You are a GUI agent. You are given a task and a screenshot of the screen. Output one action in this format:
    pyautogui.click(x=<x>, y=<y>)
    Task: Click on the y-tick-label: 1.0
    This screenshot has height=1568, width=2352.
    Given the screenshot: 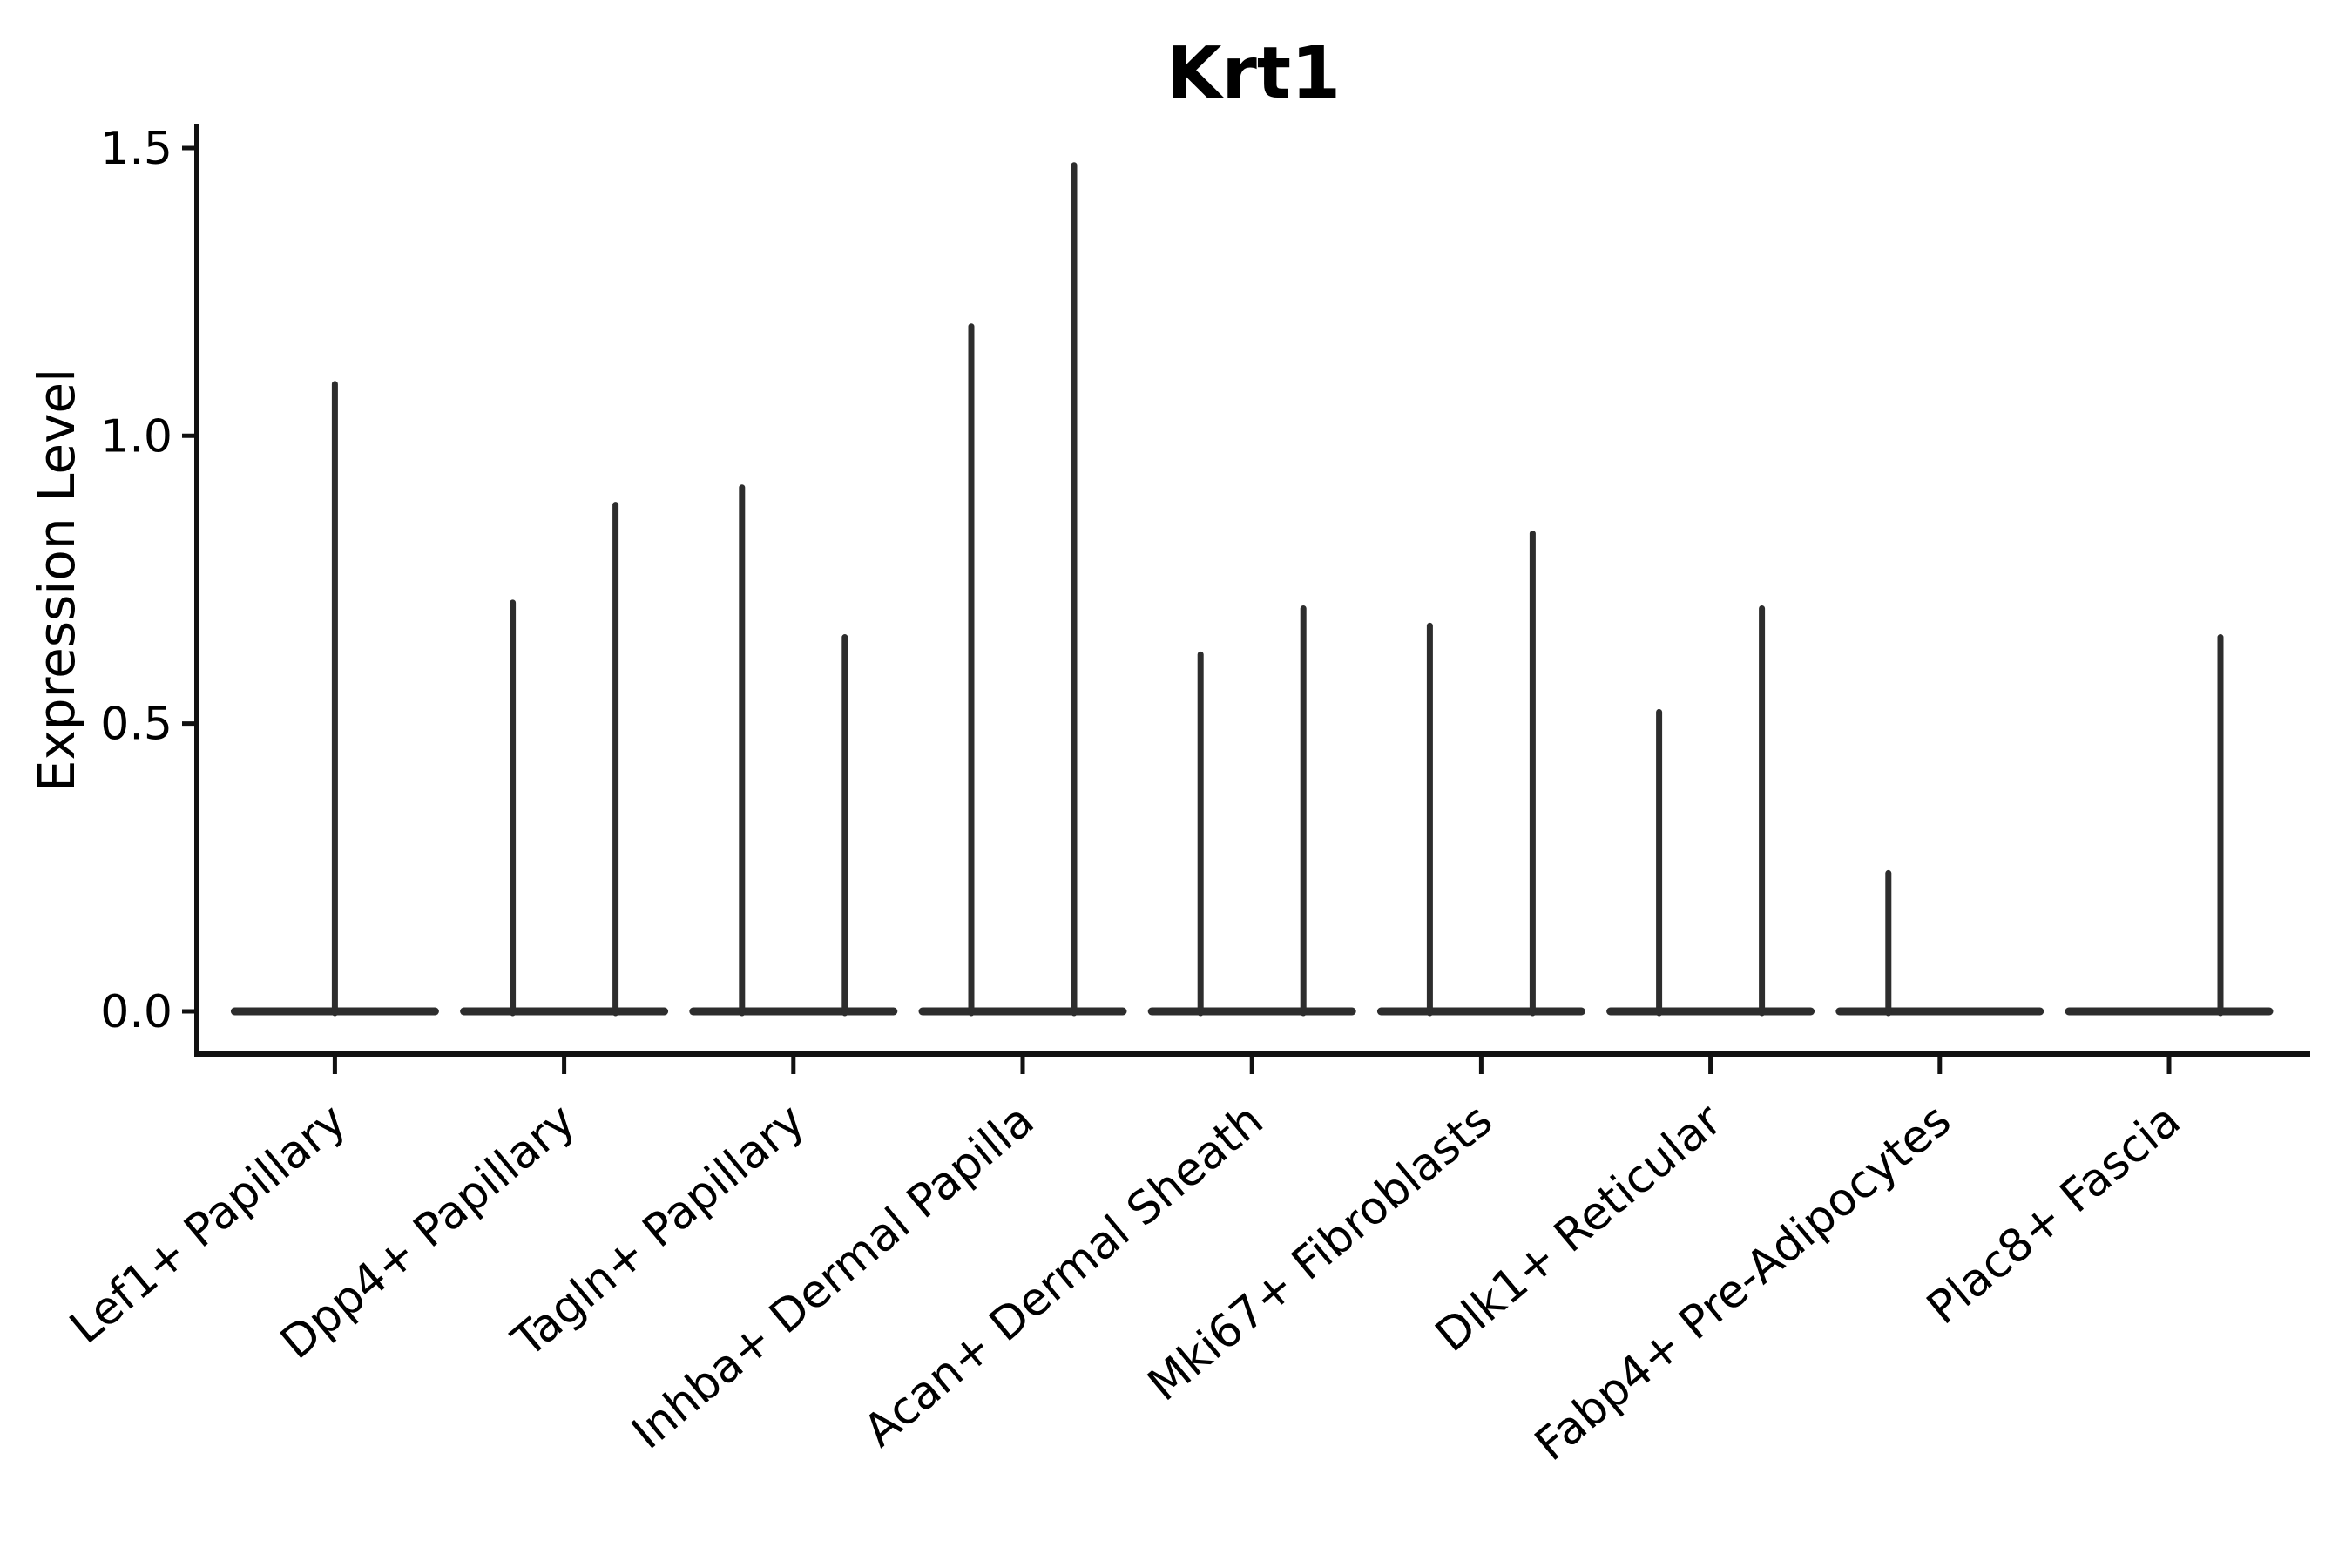 What is the action you would take?
    pyautogui.click(x=136, y=437)
    